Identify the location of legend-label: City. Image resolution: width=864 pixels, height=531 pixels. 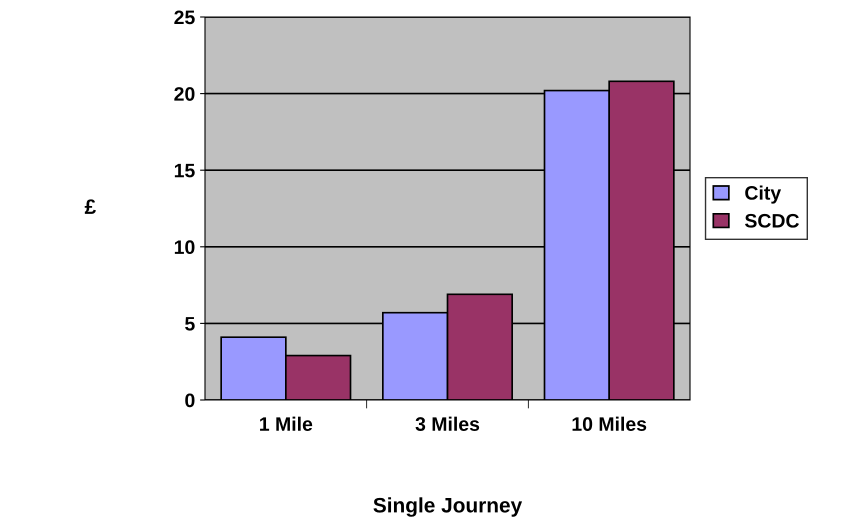
(763, 195).